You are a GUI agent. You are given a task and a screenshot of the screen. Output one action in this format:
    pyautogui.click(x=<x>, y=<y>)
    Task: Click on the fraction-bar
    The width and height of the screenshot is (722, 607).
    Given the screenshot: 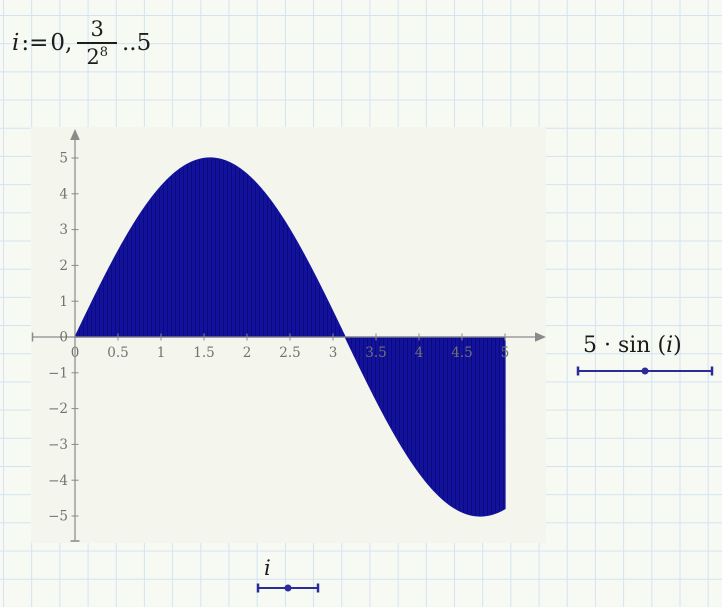 What is the action you would take?
    pyautogui.click(x=97, y=42)
    